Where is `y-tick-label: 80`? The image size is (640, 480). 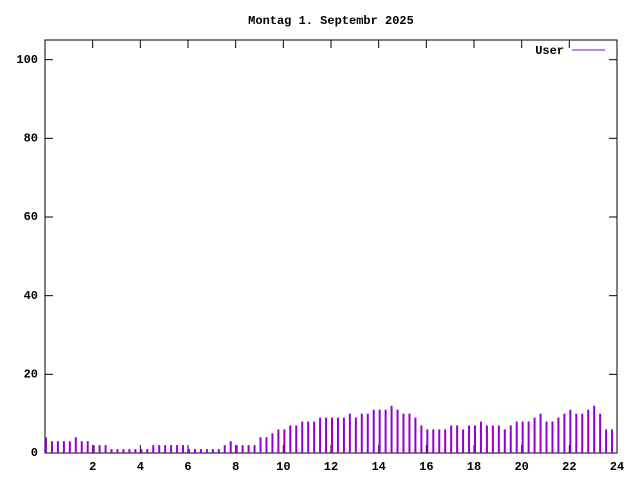
y-tick-label: 80 is located at coordinates (31, 139).